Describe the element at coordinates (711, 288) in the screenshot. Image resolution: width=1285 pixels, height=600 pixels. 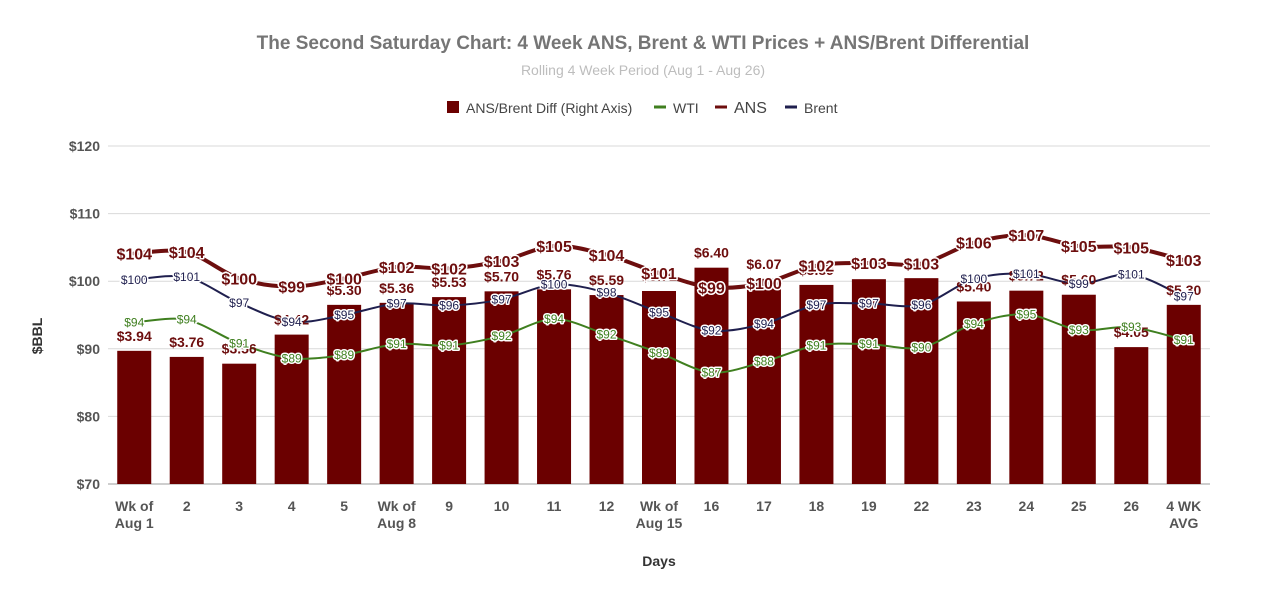
I see `ans-point-label: $99` at that location.